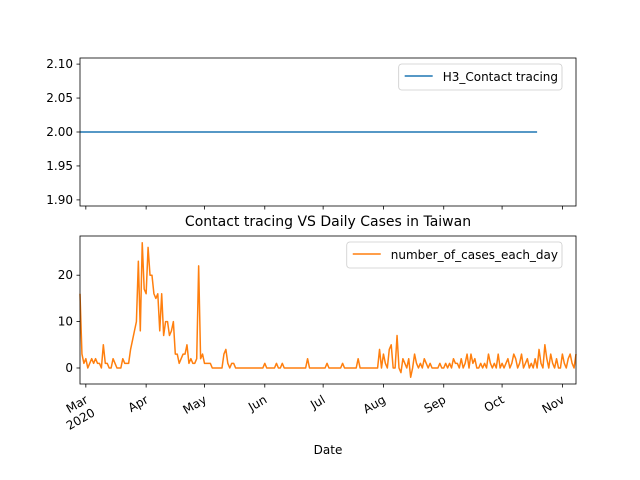  What do you see at coordinates (65, 322) in the screenshot?
I see `y-tick-label: 10` at bounding box center [65, 322].